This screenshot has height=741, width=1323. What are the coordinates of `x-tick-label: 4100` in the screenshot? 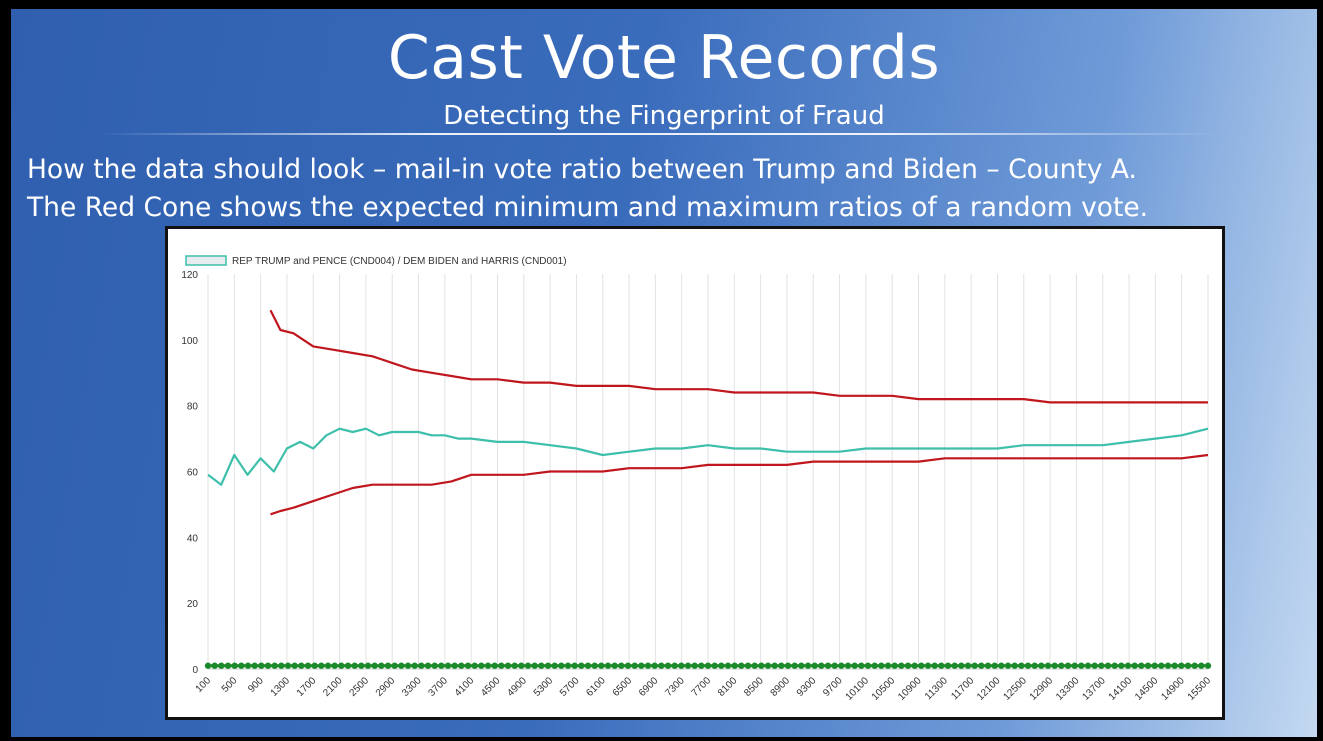 It's located at (465, 687).